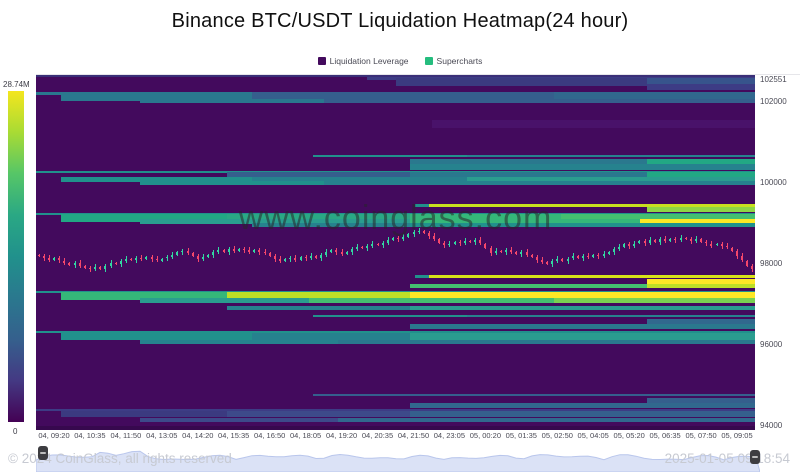  Describe the element at coordinates (755, 457) in the screenshot. I see `navigator-right-handle` at that location.